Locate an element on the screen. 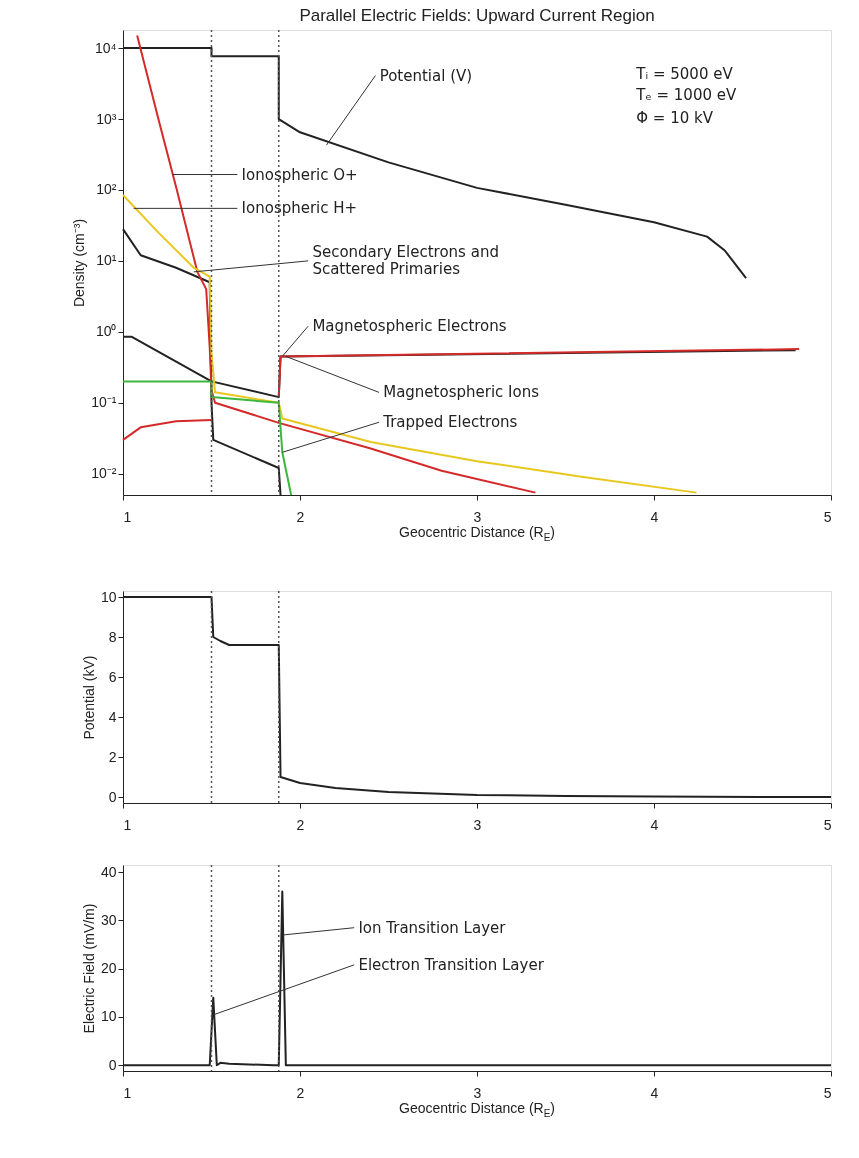 The width and height of the screenshot is (859, 1158). annotation: Ion Transition Layer is located at coordinates (432, 927).